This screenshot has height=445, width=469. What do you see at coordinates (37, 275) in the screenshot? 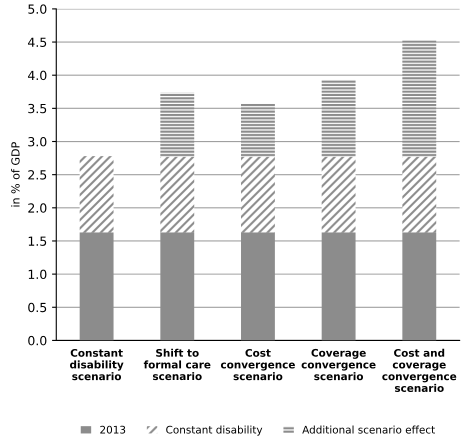
I see `y-tick-label: 1.0` at bounding box center [37, 275].